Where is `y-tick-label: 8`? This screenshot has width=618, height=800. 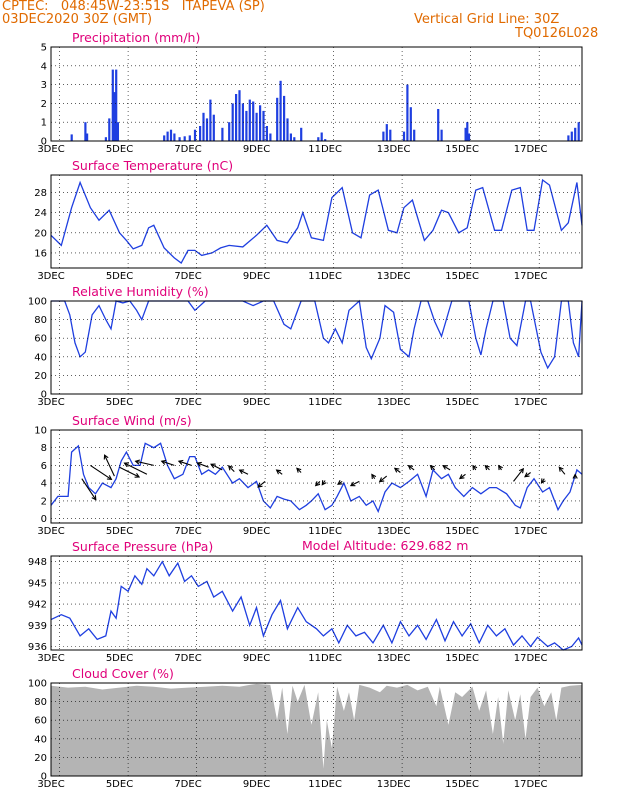
y-tick-label: 8 is located at coordinates (44, 448).